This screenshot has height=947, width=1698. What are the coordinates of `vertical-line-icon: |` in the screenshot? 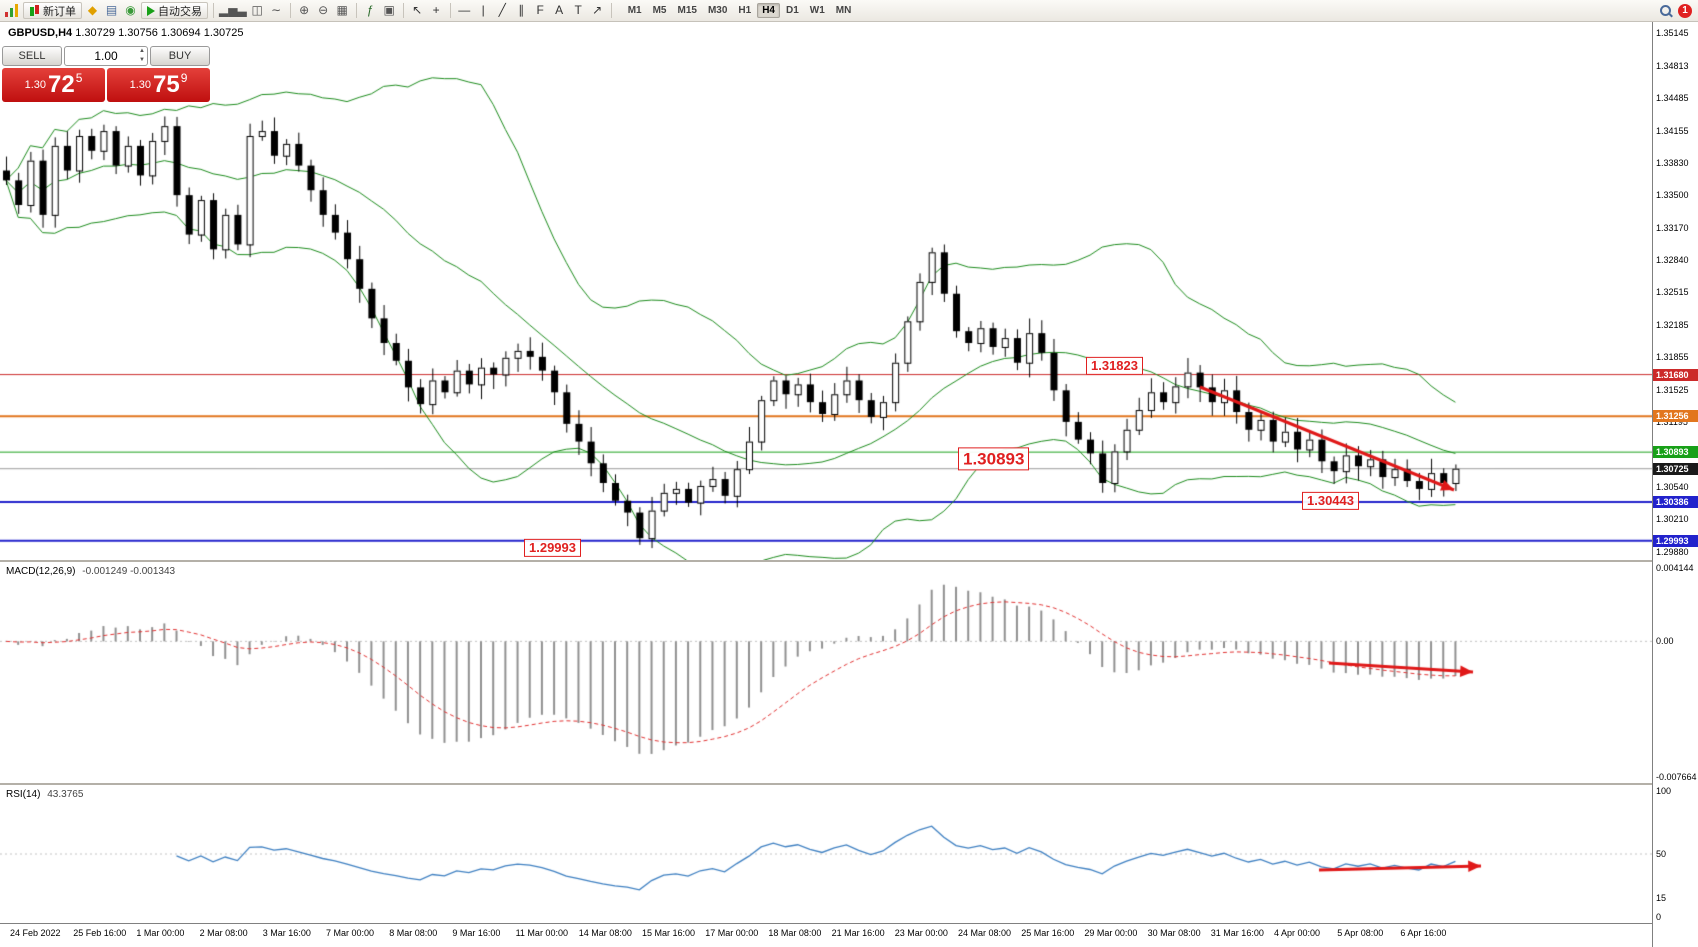 It's located at (483, 10).